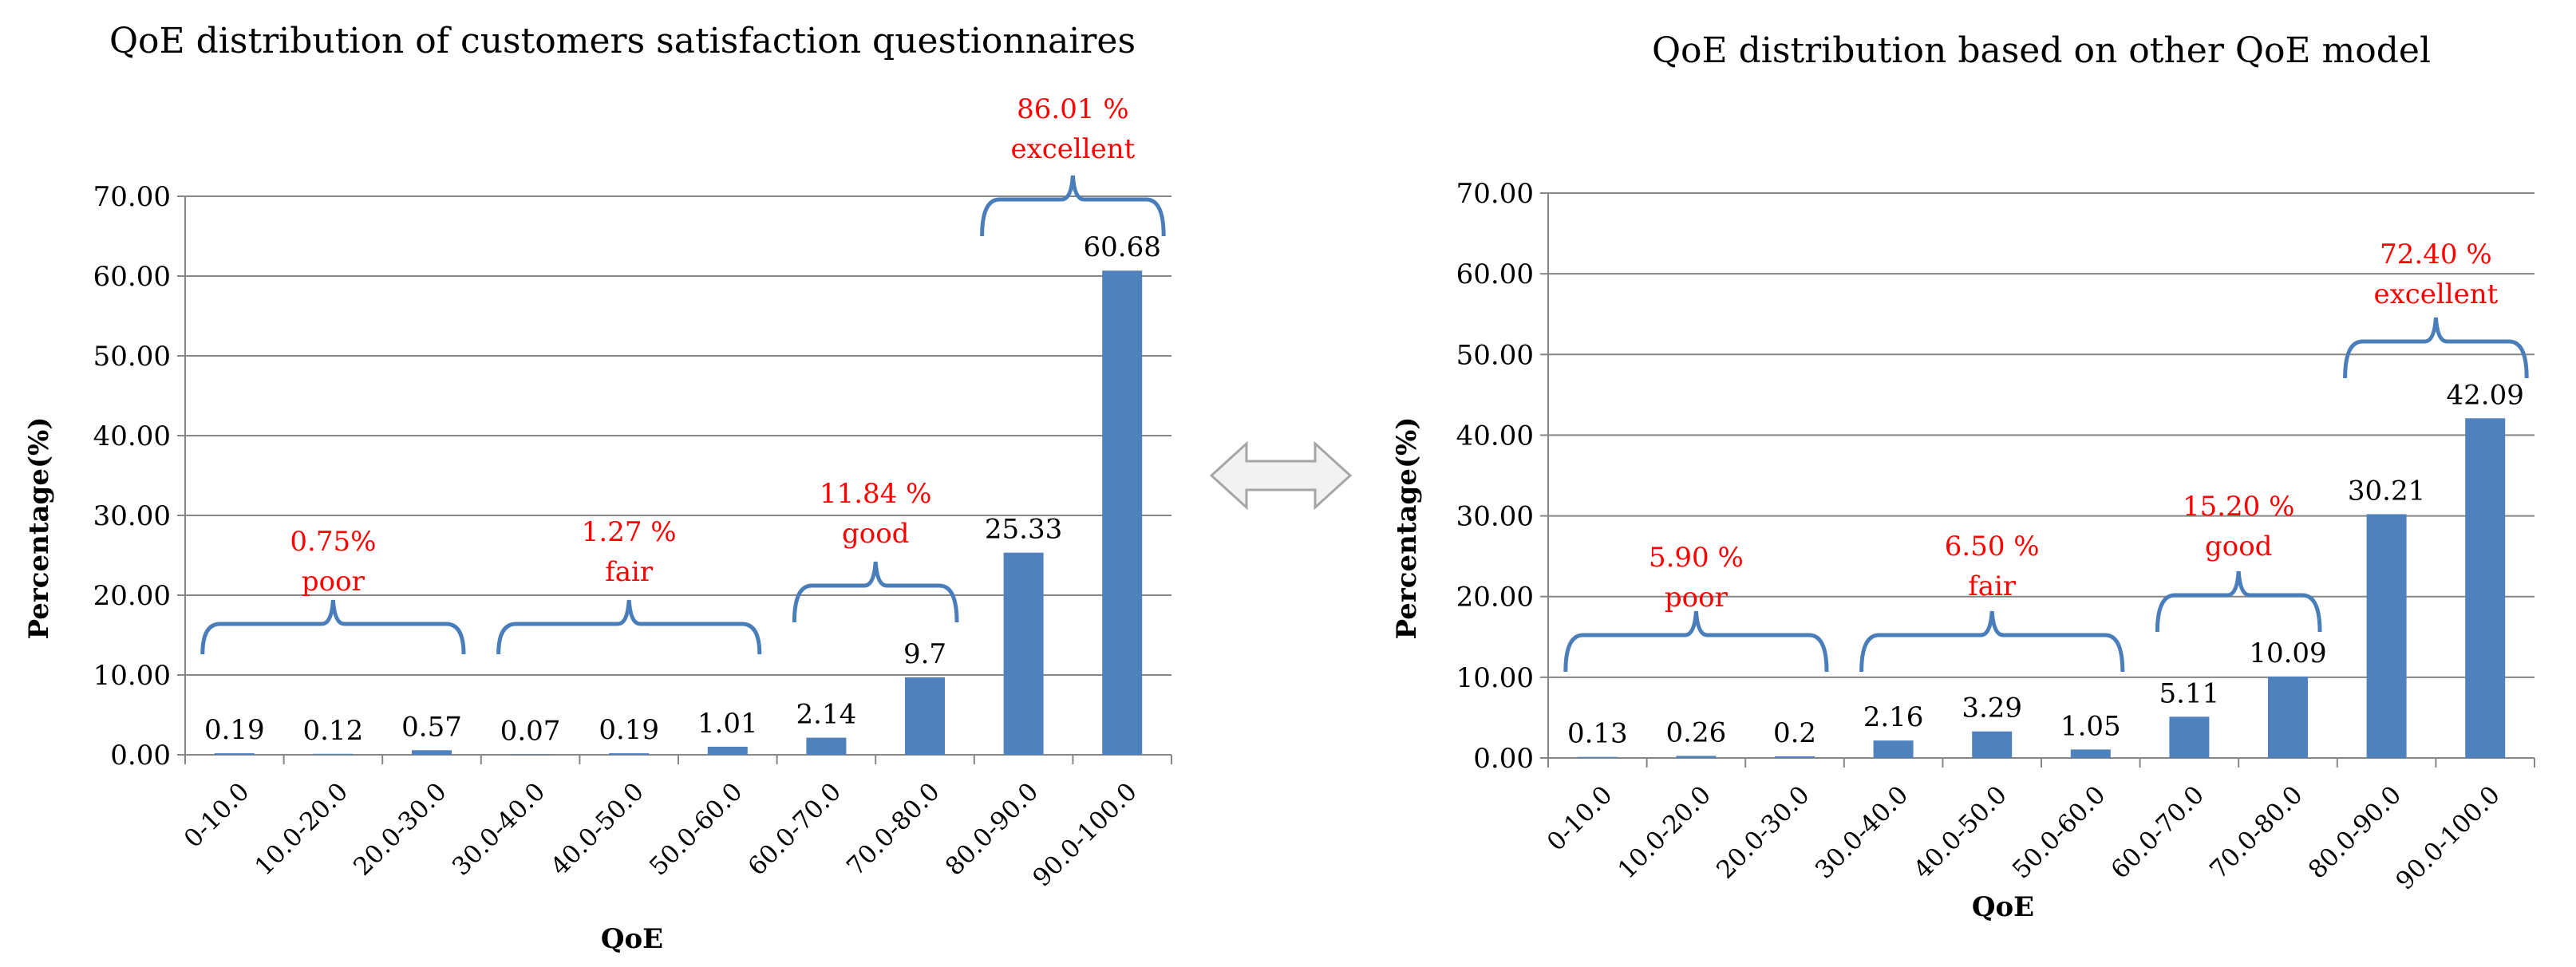 Image resolution: width=2576 pixels, height=967 pixels. I want to click on data-label: 0.07, so click(530, 731).